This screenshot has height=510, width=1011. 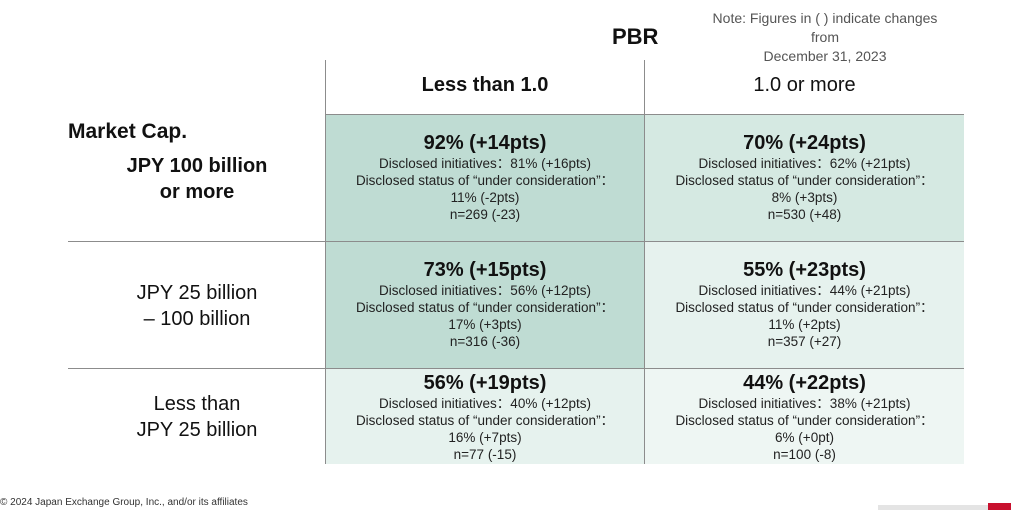 What do you see at coordinates (485, 290) in the screenshot?
I see `cell-disclosed-initiatives: Disclosed initiatives：56% (+12pts)` at bounding box center [485, 290].